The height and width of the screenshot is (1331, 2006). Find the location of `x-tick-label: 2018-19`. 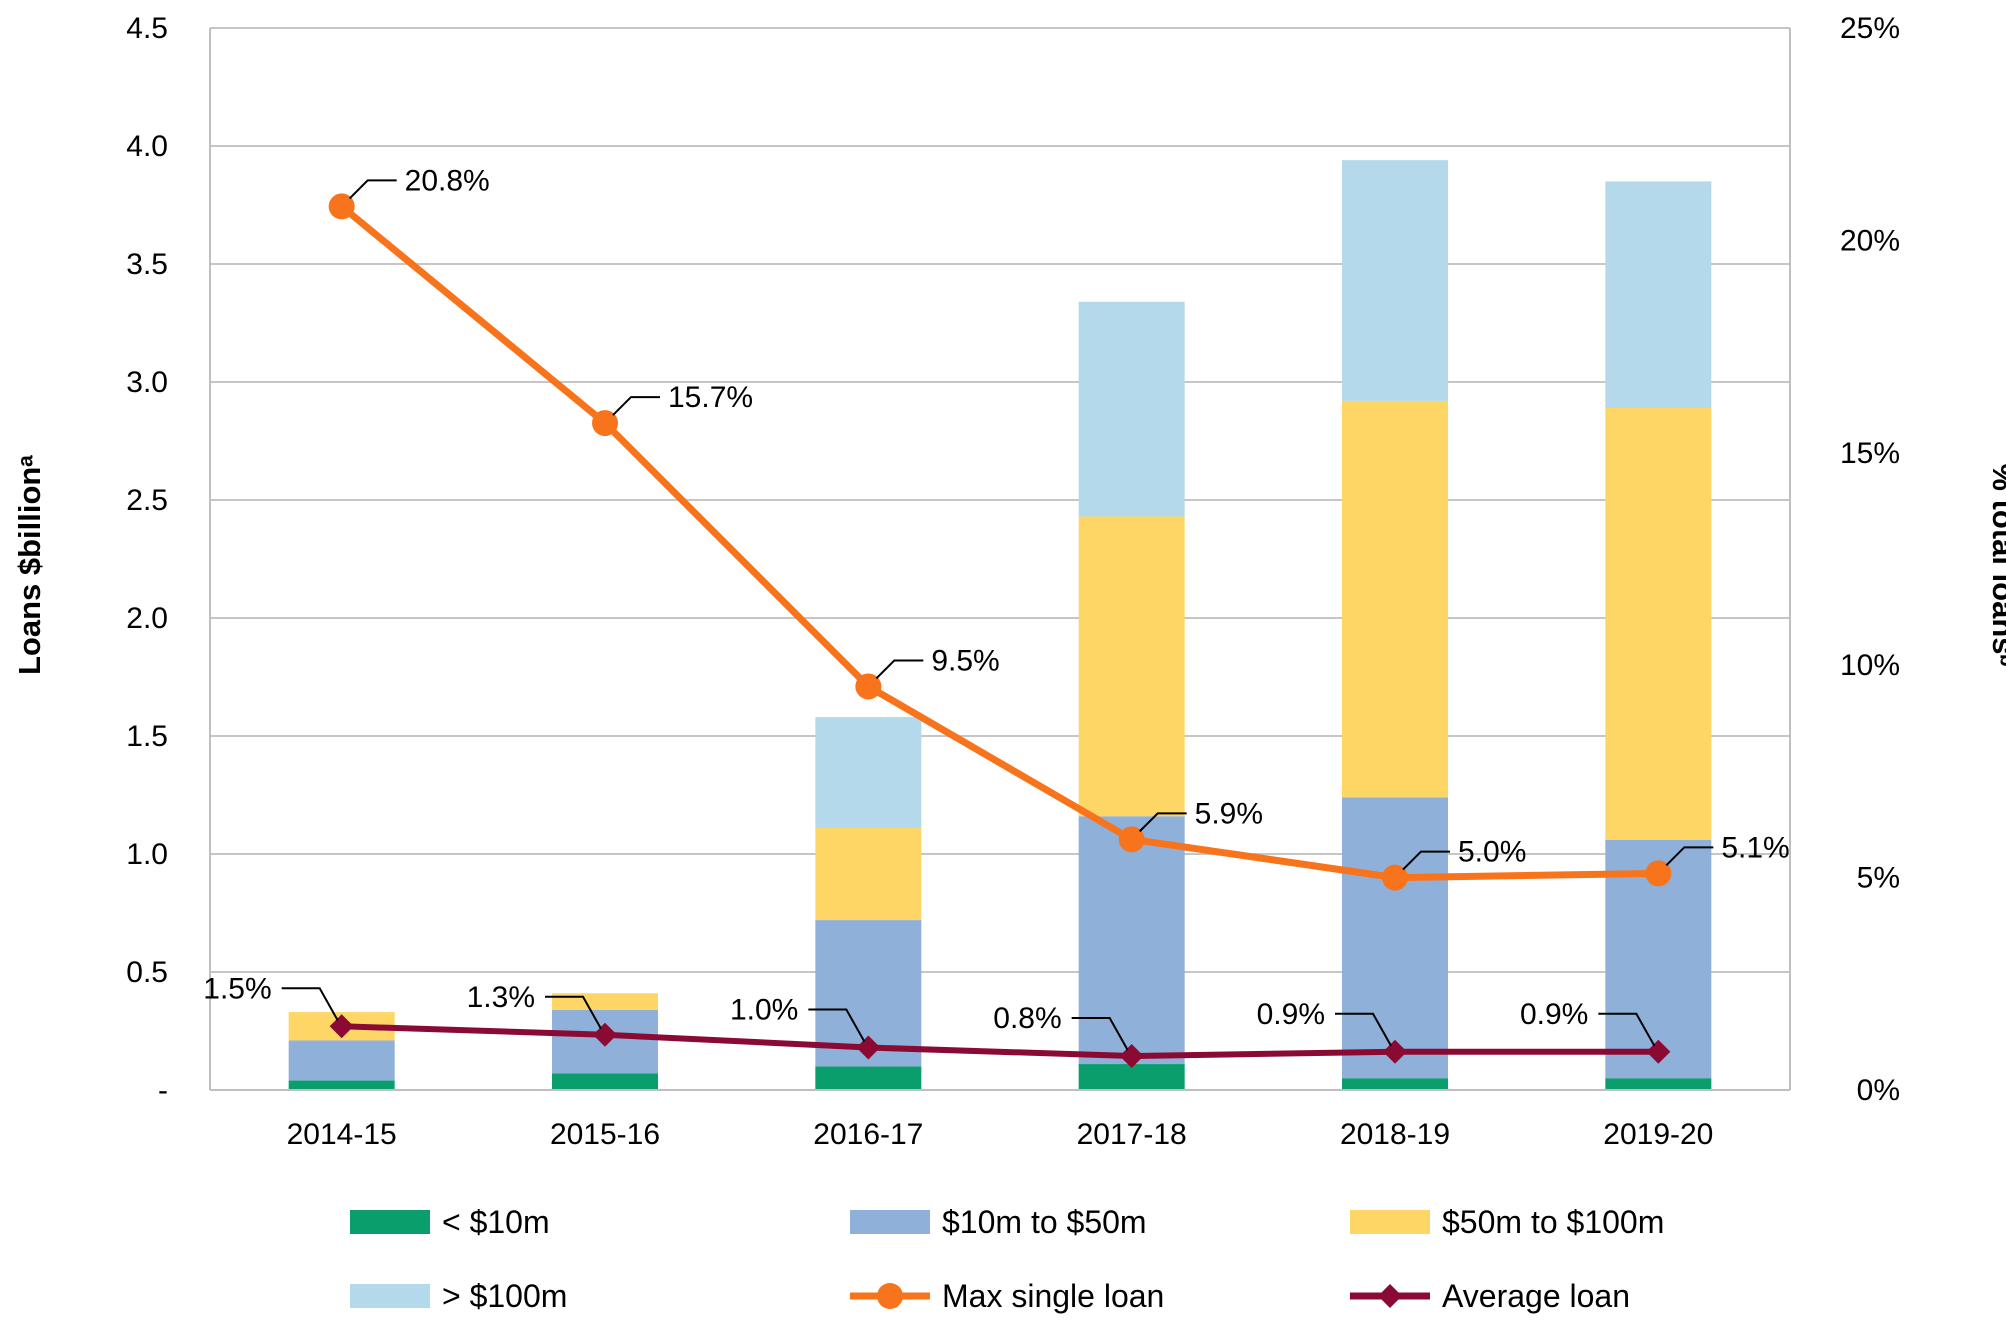

x-tick-label: 2018-19 is located at coordinates (1395, 1134).